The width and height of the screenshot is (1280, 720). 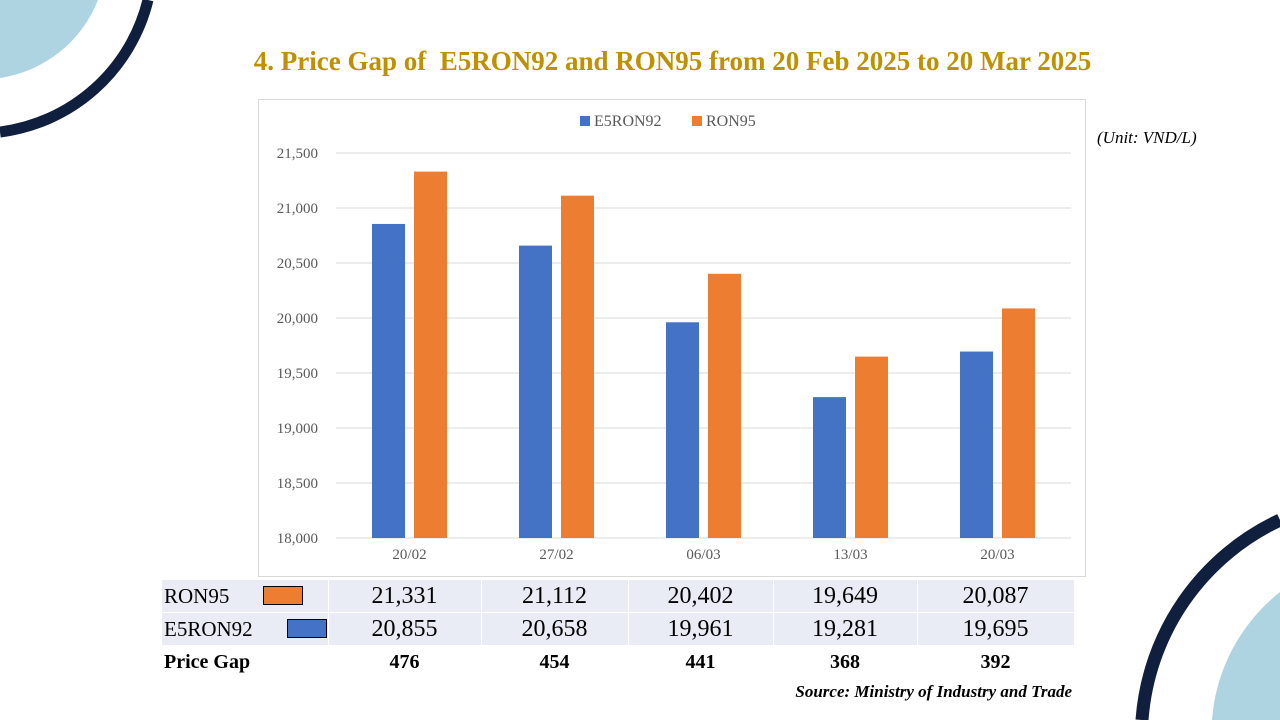 I want to click on legend-label-e5ron92: E5RON92, so click(x=628, y=121).